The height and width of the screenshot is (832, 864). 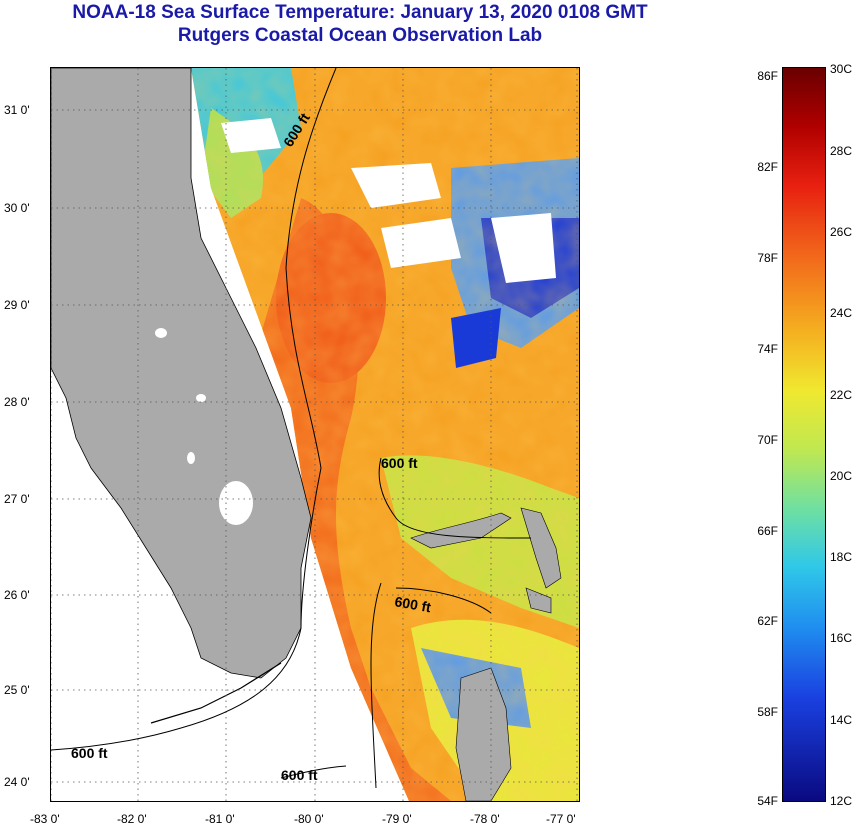 What do you see at coordinates (236, 503) in the screenshot?
I see `lake-okeechobee` at bounding box center [236, 503].